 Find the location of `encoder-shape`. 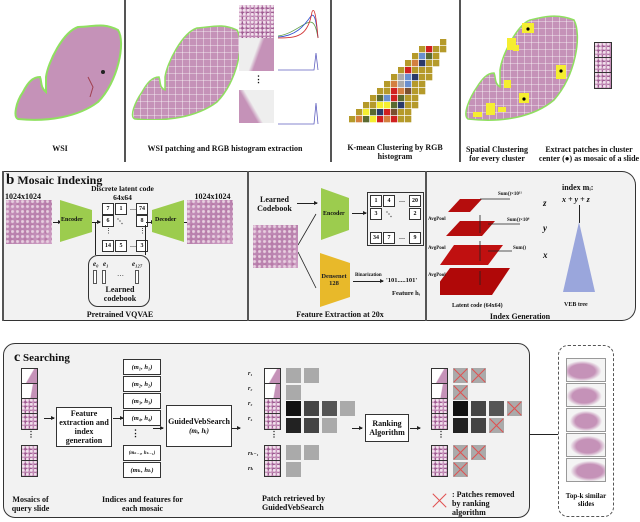

encoder-shape is located at coordinates (76, 221).